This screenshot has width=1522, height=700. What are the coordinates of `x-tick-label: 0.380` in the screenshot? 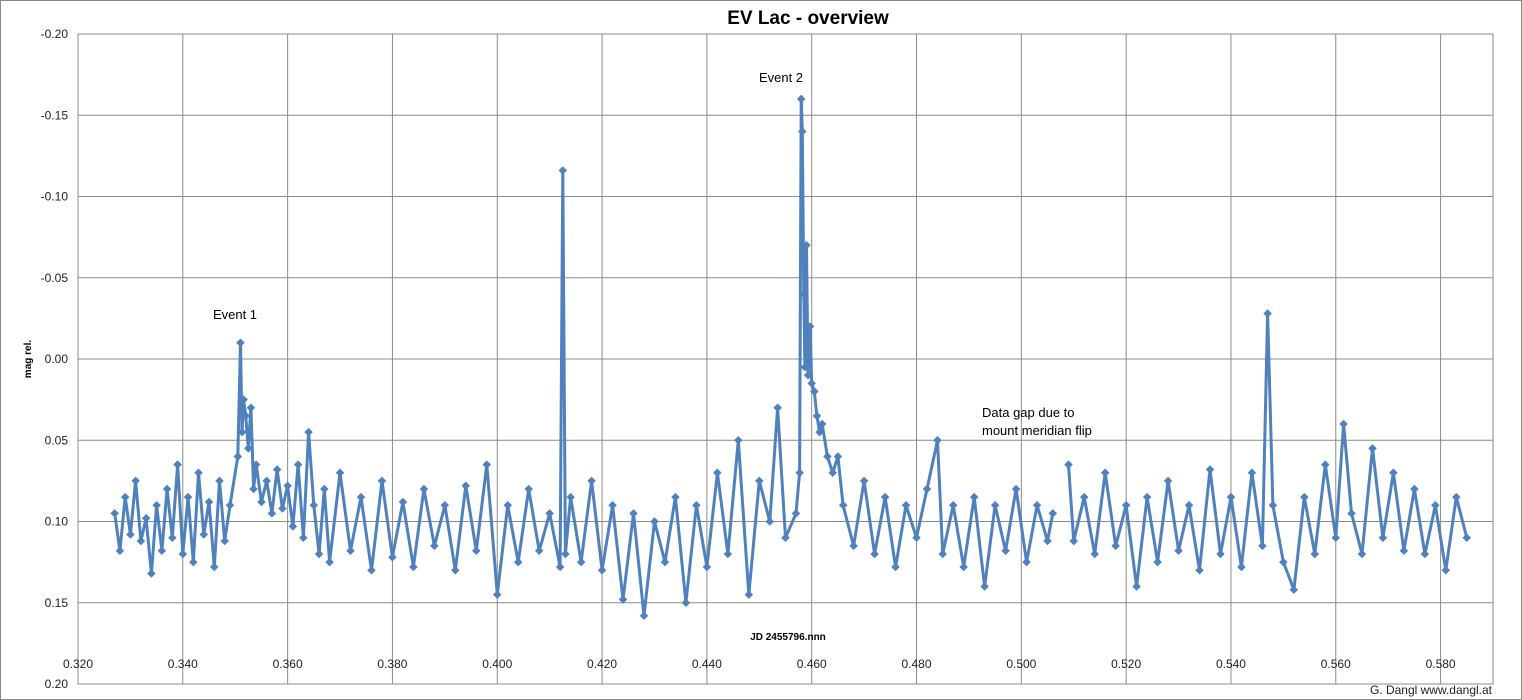 It's located at (392, 664).